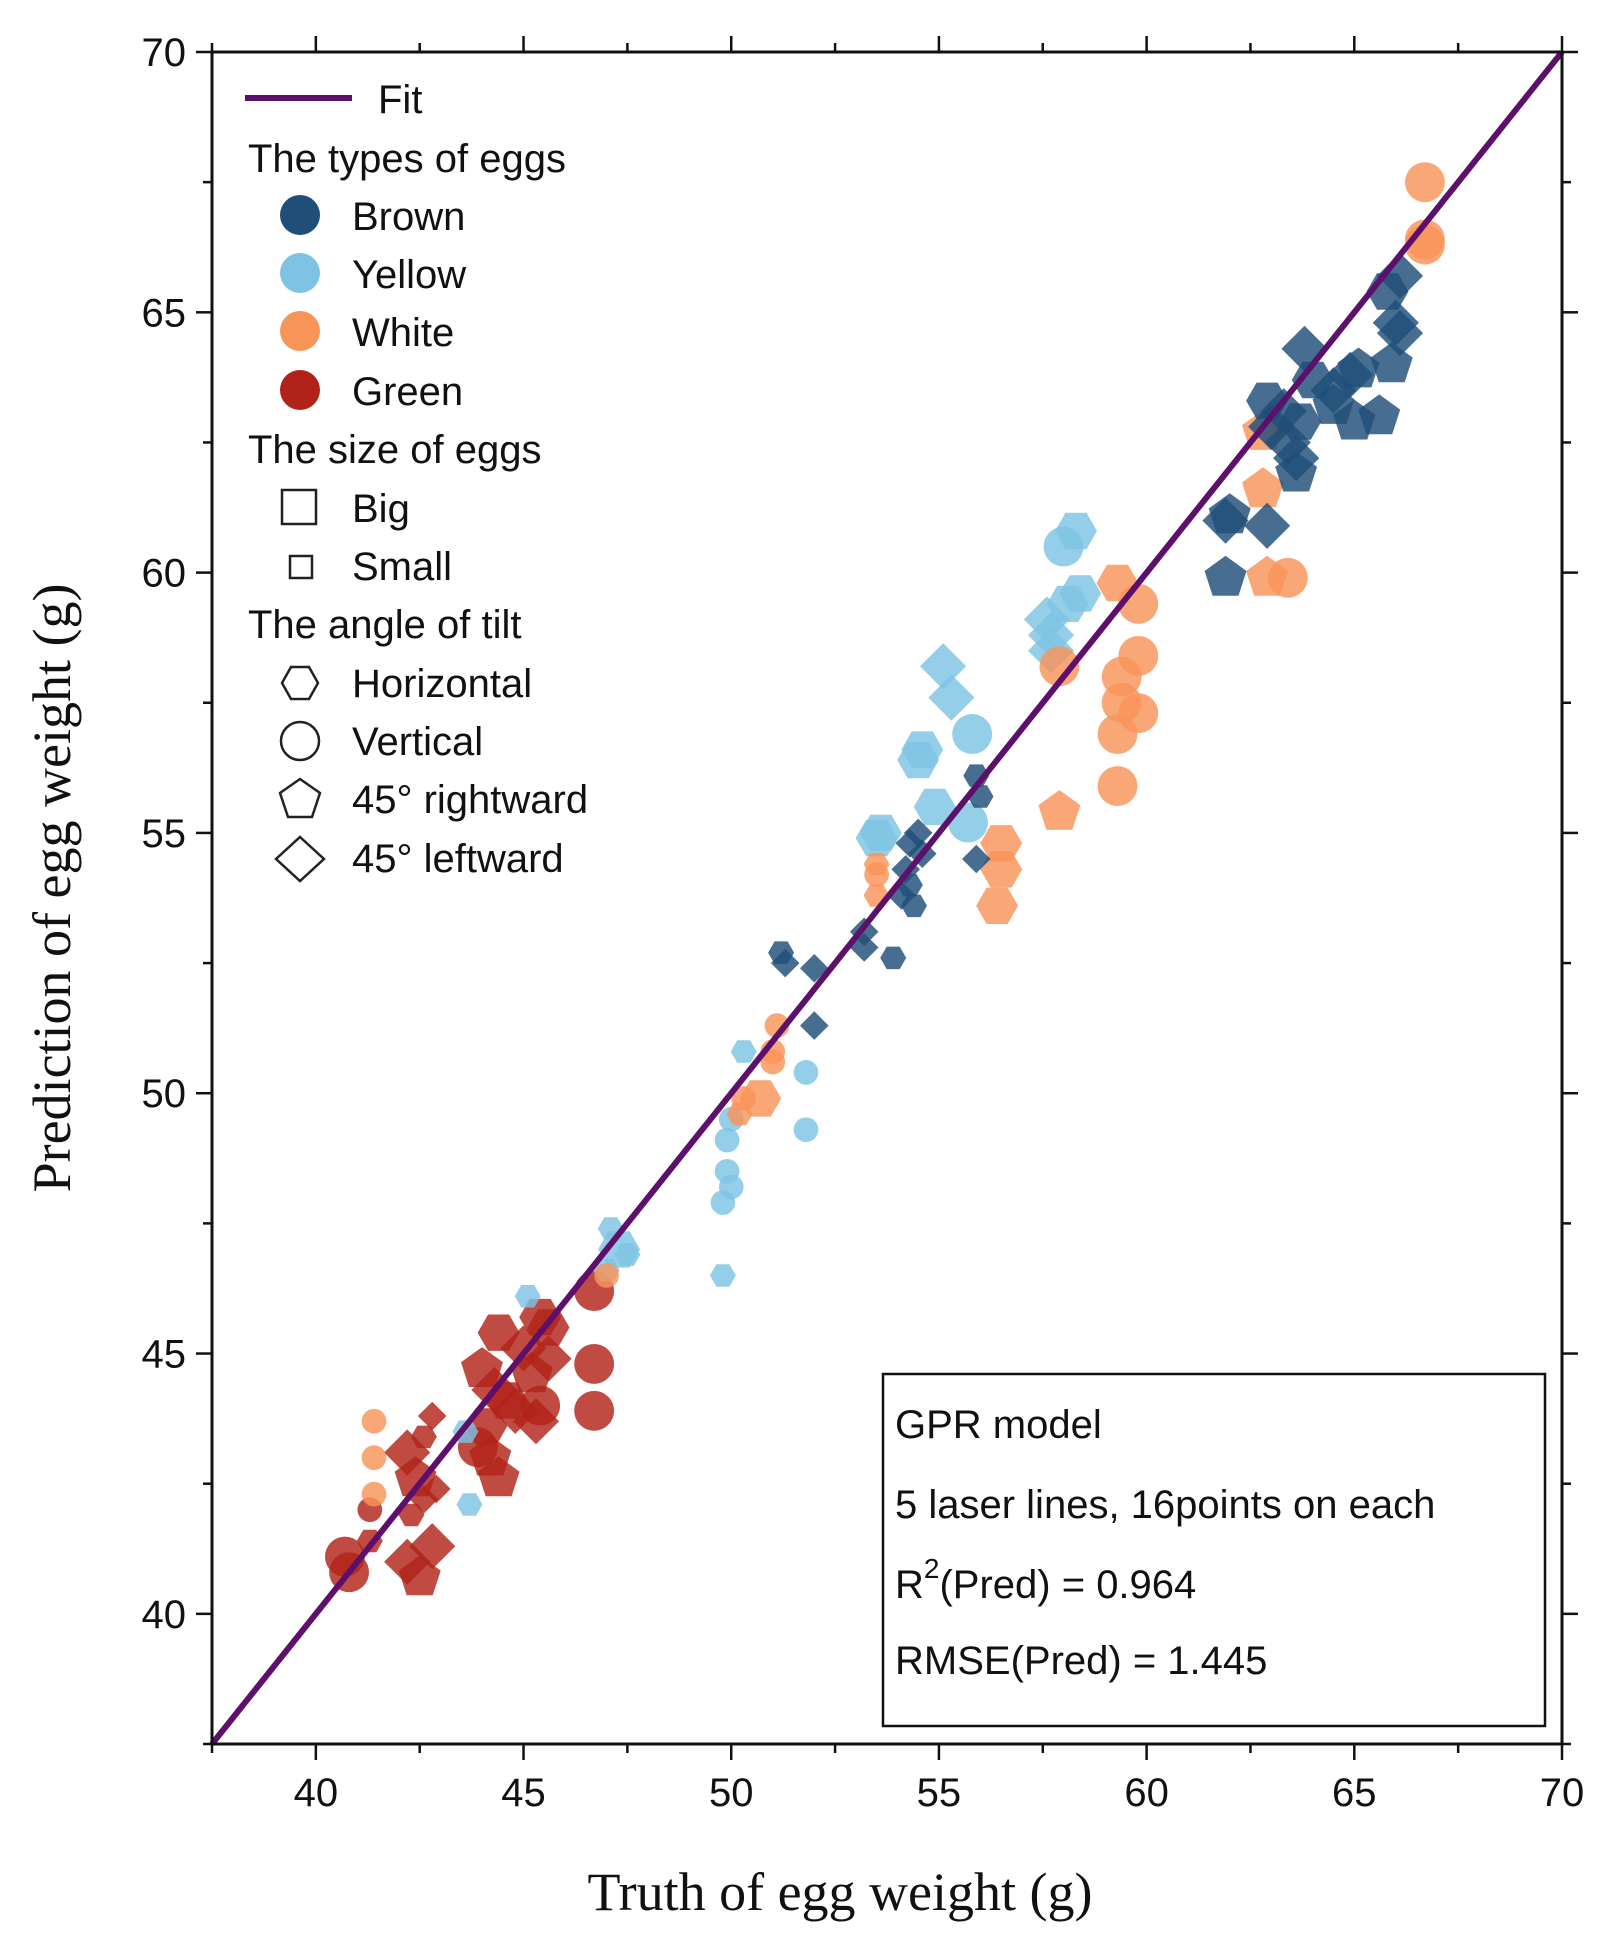 This screenshot has width=1612, height=1948. What do you see at coordinates (409, 275) in the screenshot?
I see `legend-yellow-label: Yellow` at bounding box center [409, 275].